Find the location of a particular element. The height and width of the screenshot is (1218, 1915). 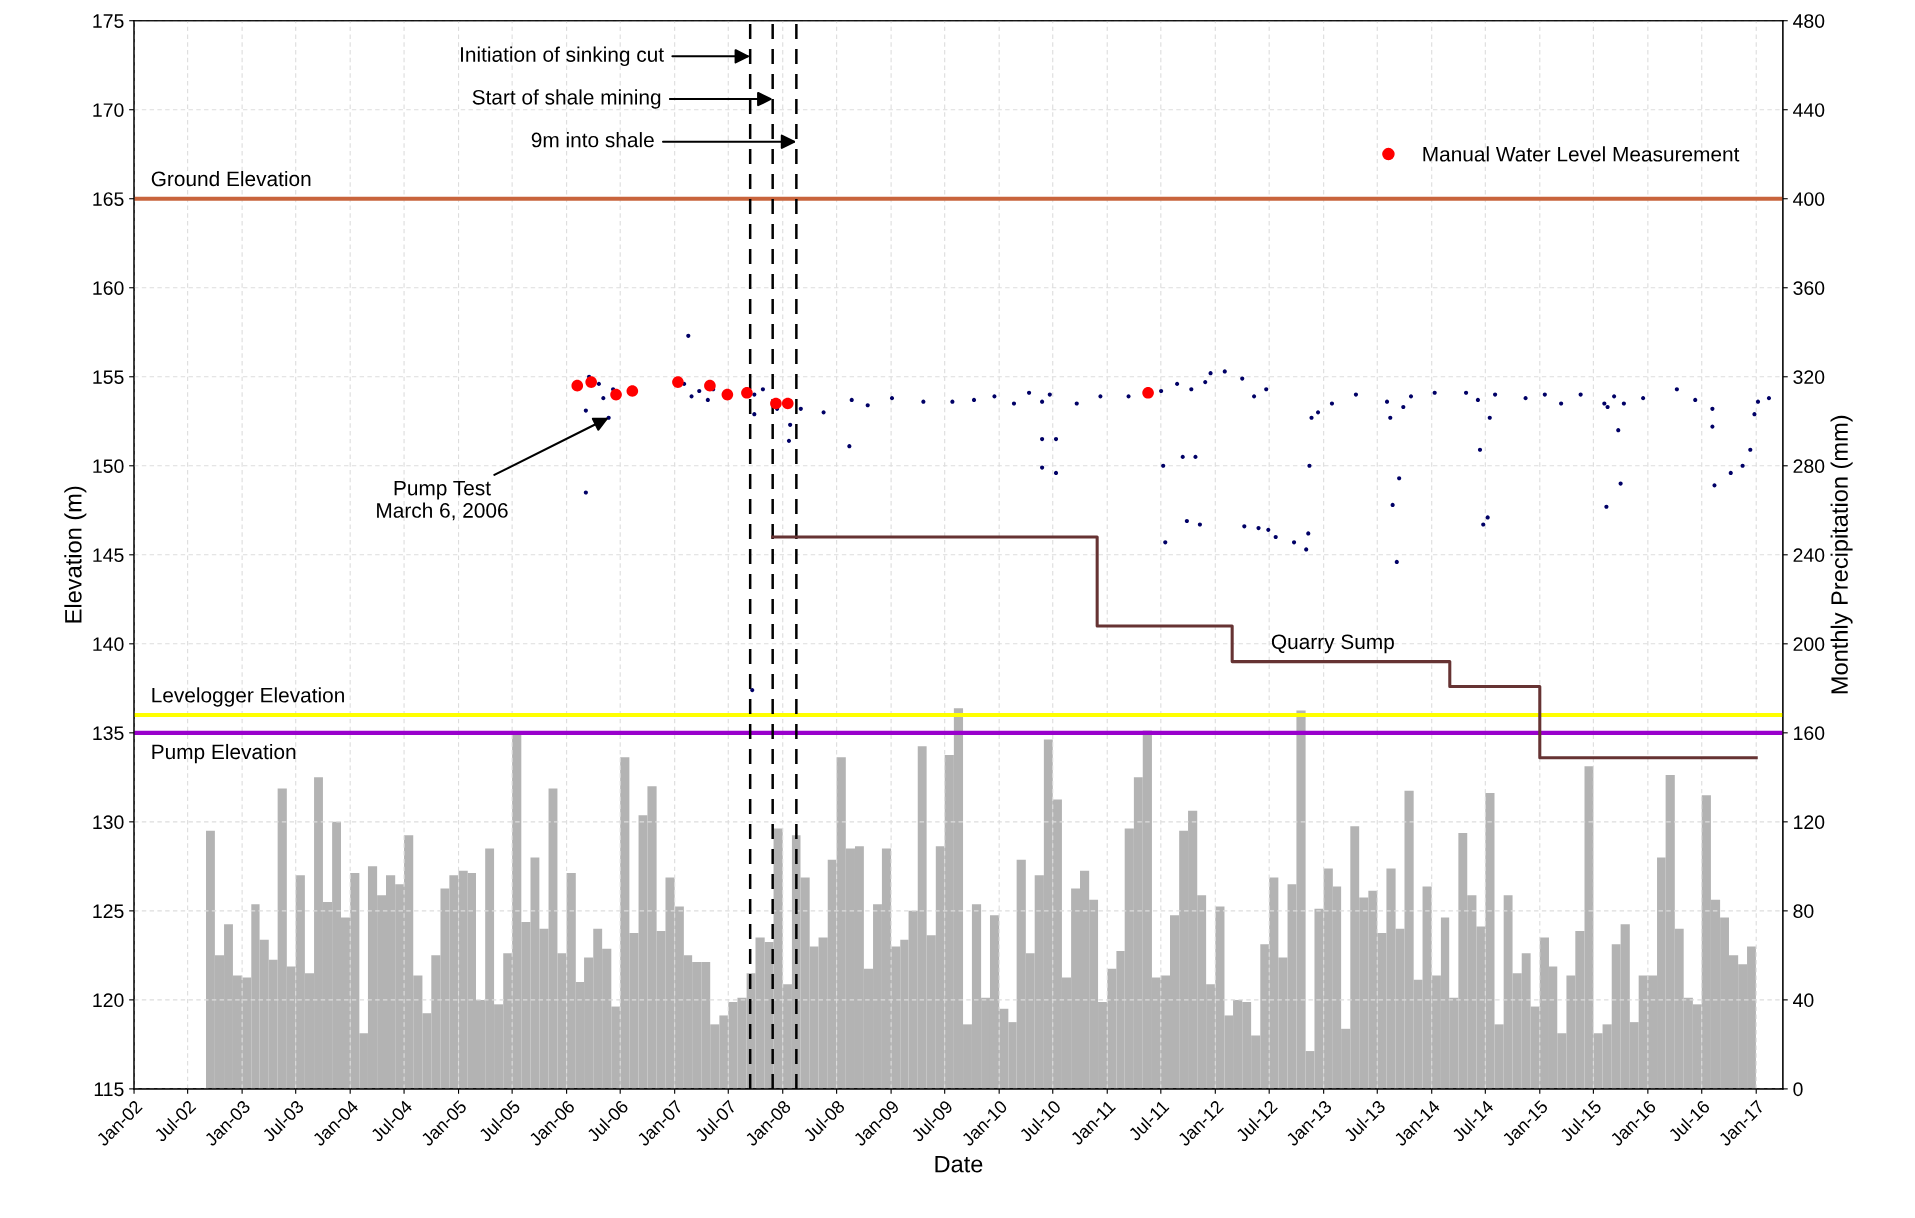

x-axis-title: Date is located at coordinates (959, 1164).